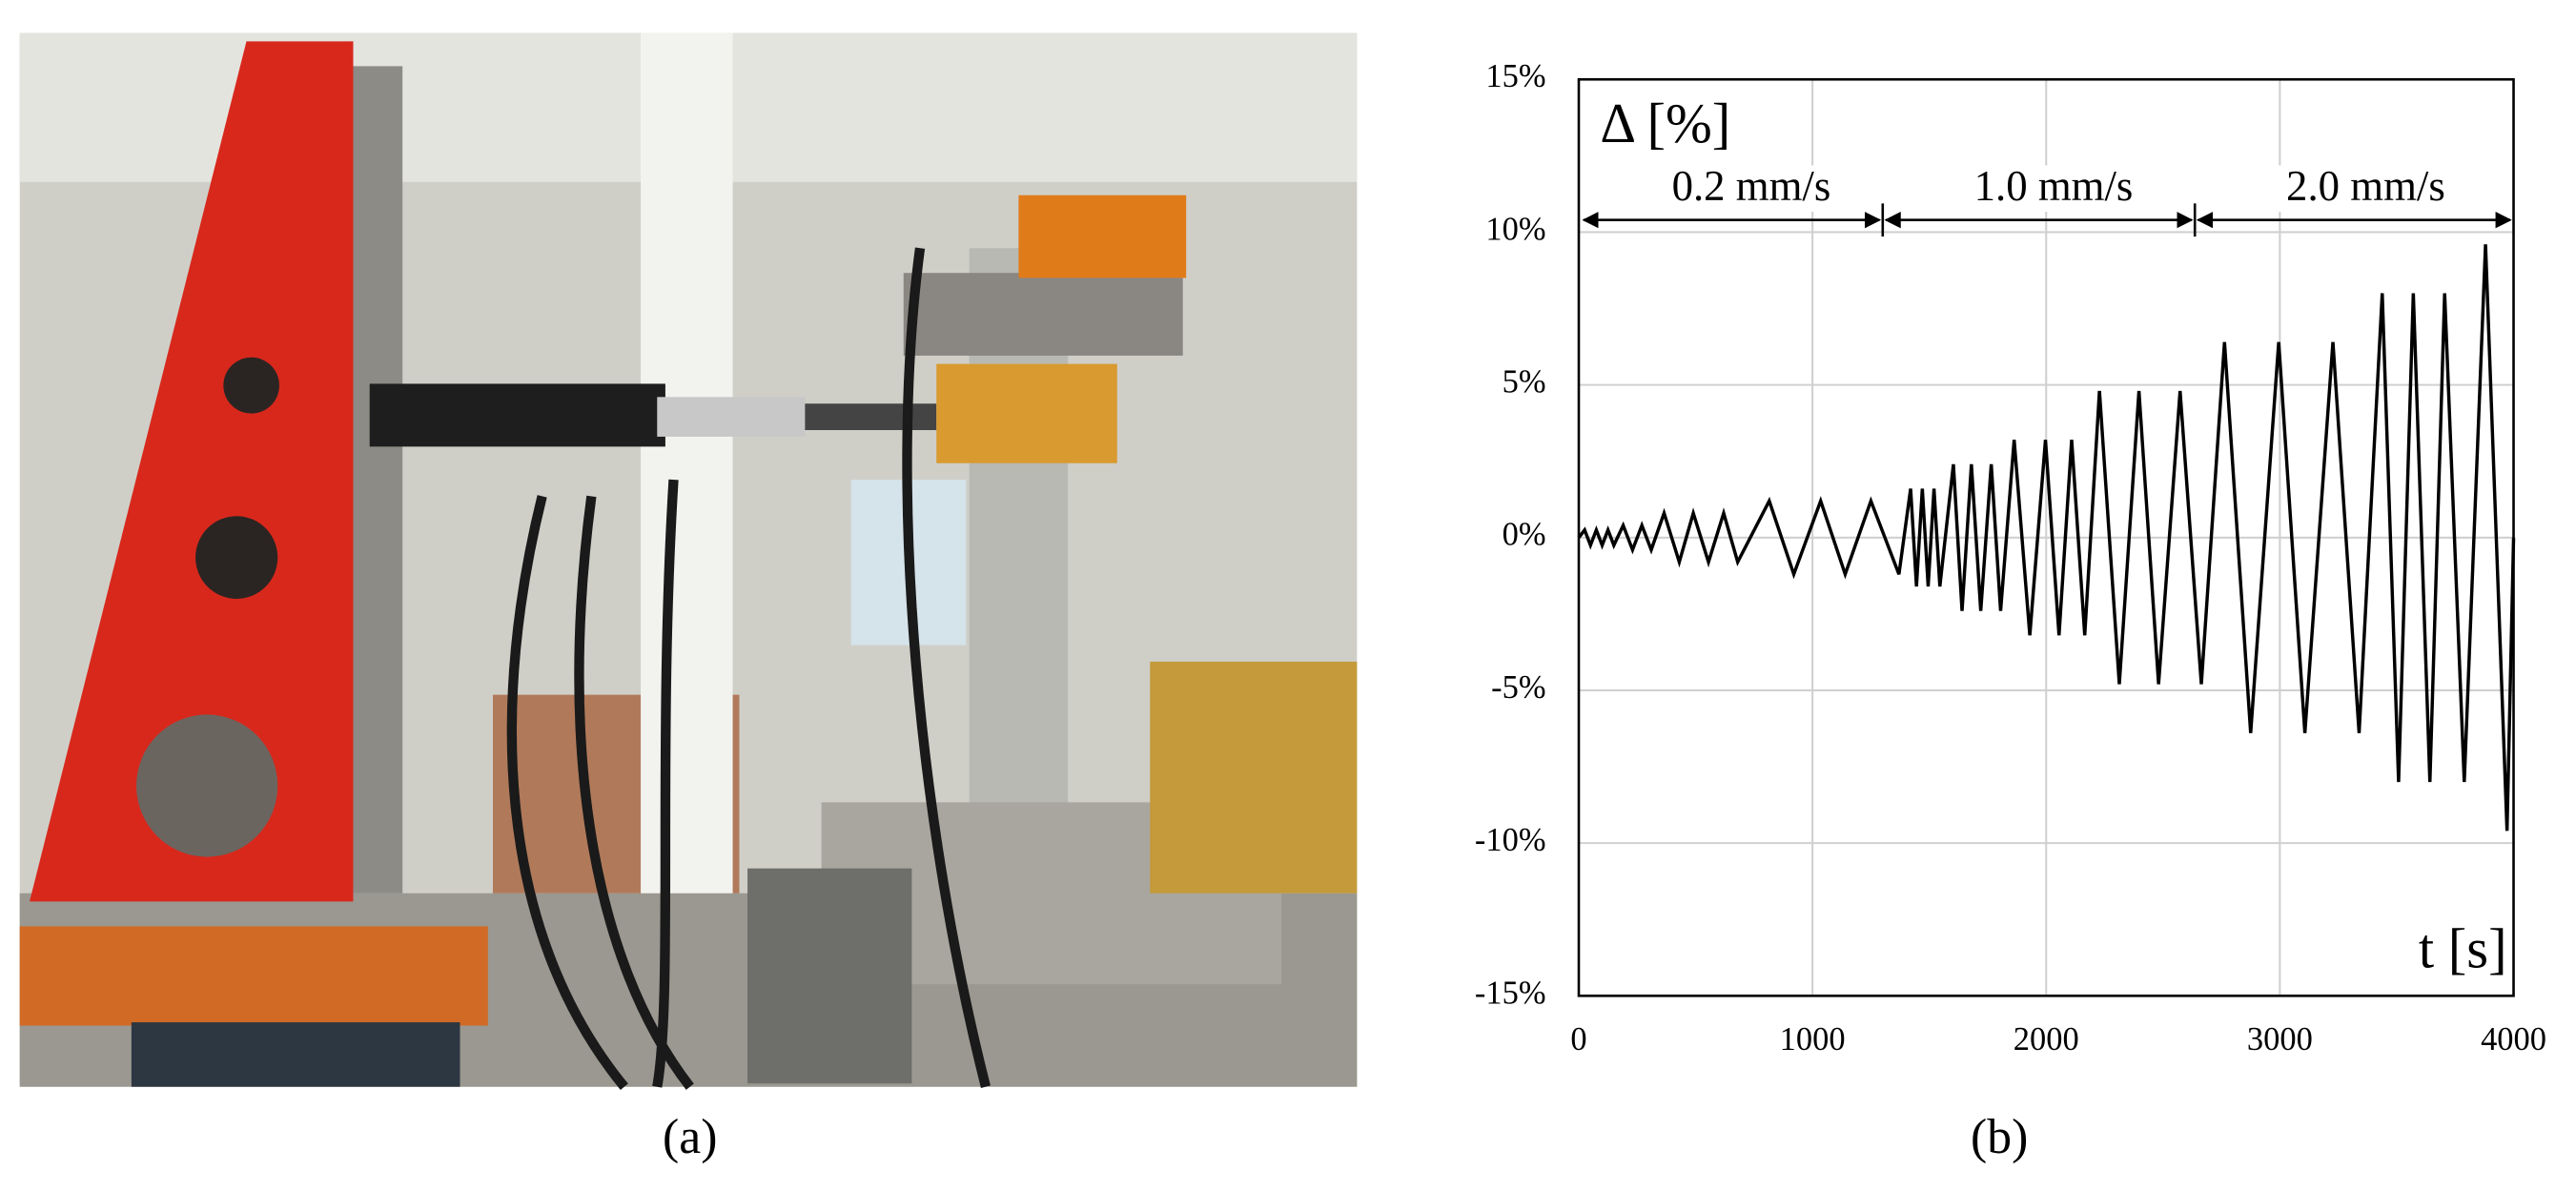 The height and width of the screenshot is (1191, 2576). What do you see at coordinates (1665, 123) in the screenshot?
I see `y-axis-title: Δ [%]` at bounding box center [1665, 123].